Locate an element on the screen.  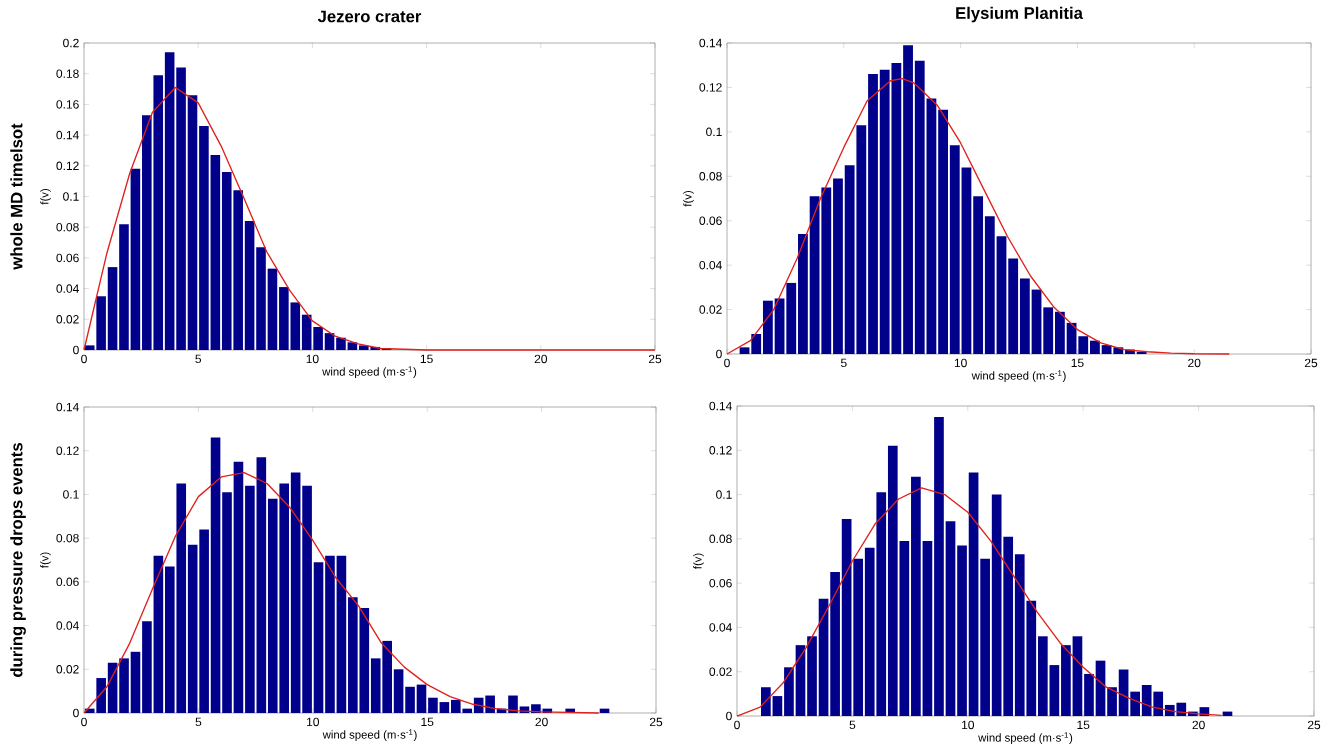
text: whole MD timelsot is located at coordinates (16, 196).